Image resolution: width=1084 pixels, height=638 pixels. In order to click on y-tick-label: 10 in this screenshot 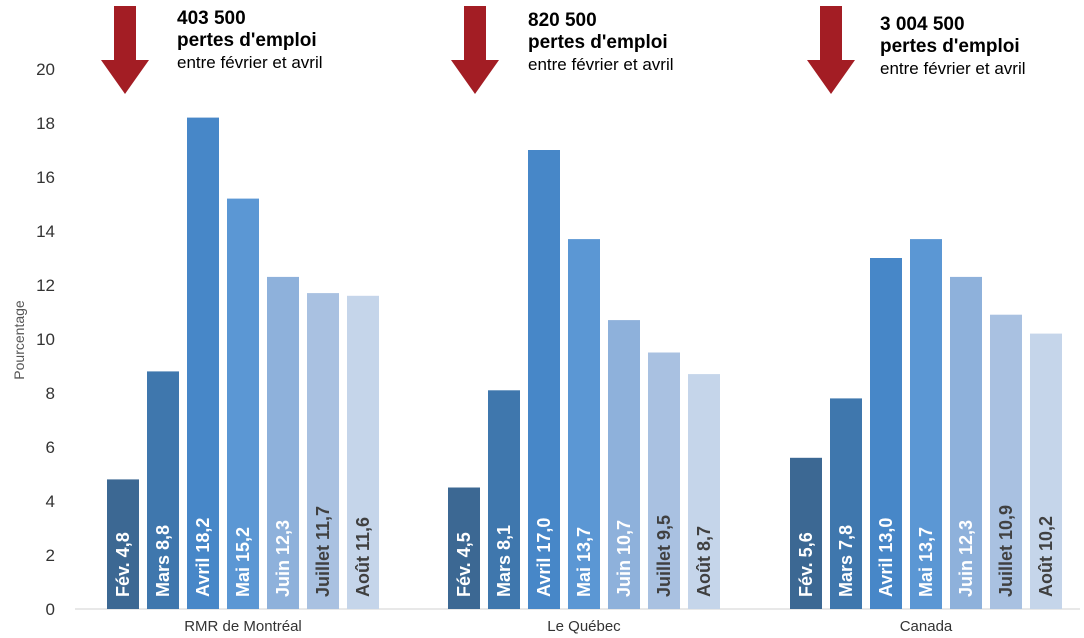, I will do `click(45, 339)`.